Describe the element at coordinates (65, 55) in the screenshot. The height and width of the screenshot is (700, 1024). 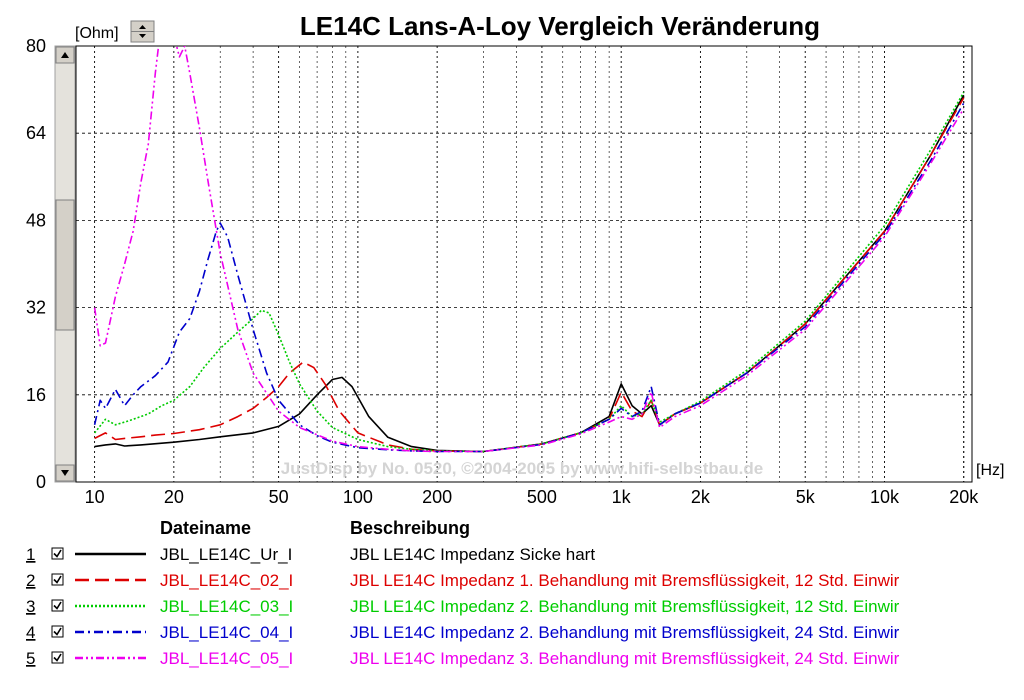
I see `scroll-up-arrow-icon` at that location.